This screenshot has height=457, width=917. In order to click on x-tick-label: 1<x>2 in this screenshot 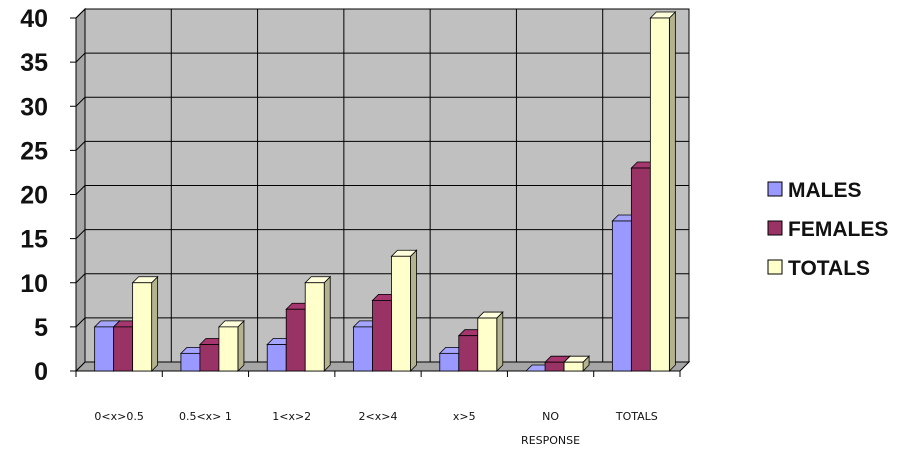, I will do `click(291, 416)`.